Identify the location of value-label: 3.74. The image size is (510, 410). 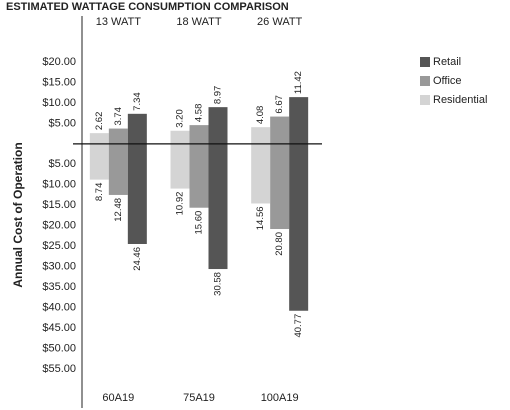
(118, 116).